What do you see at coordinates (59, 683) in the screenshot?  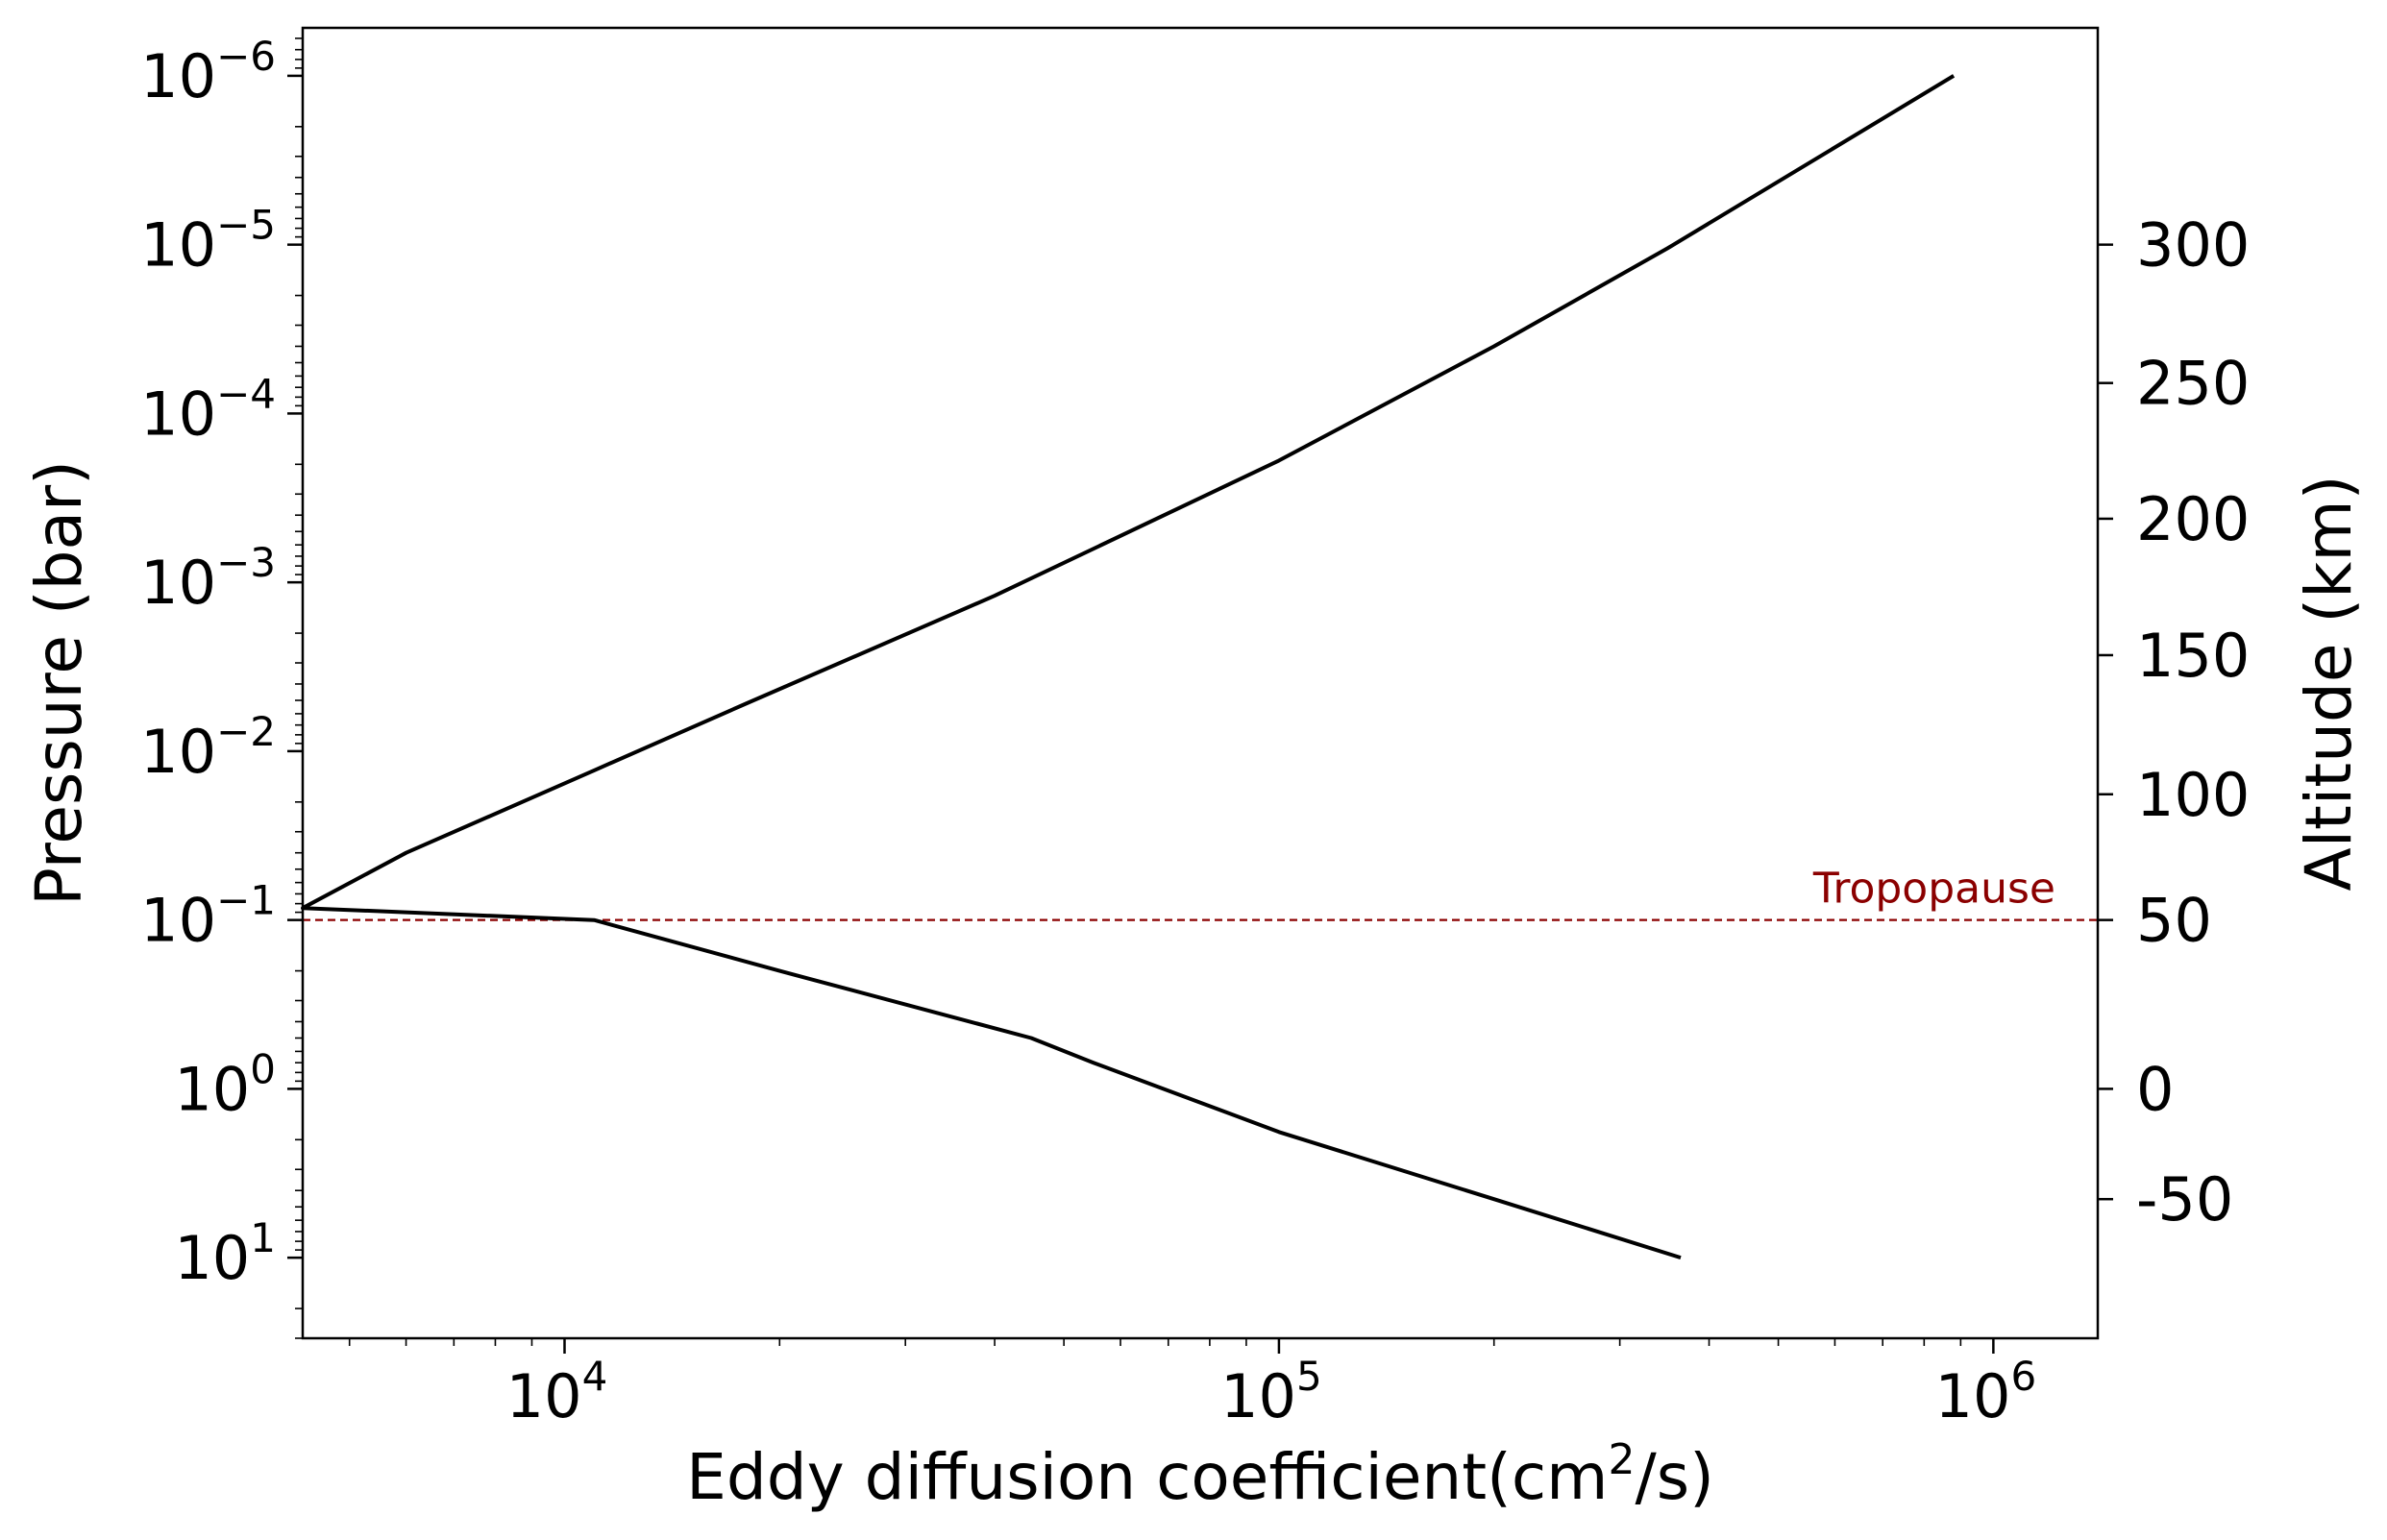 I see `y-axis-label: Pressure (bar)` at bounding box center [59, 683].